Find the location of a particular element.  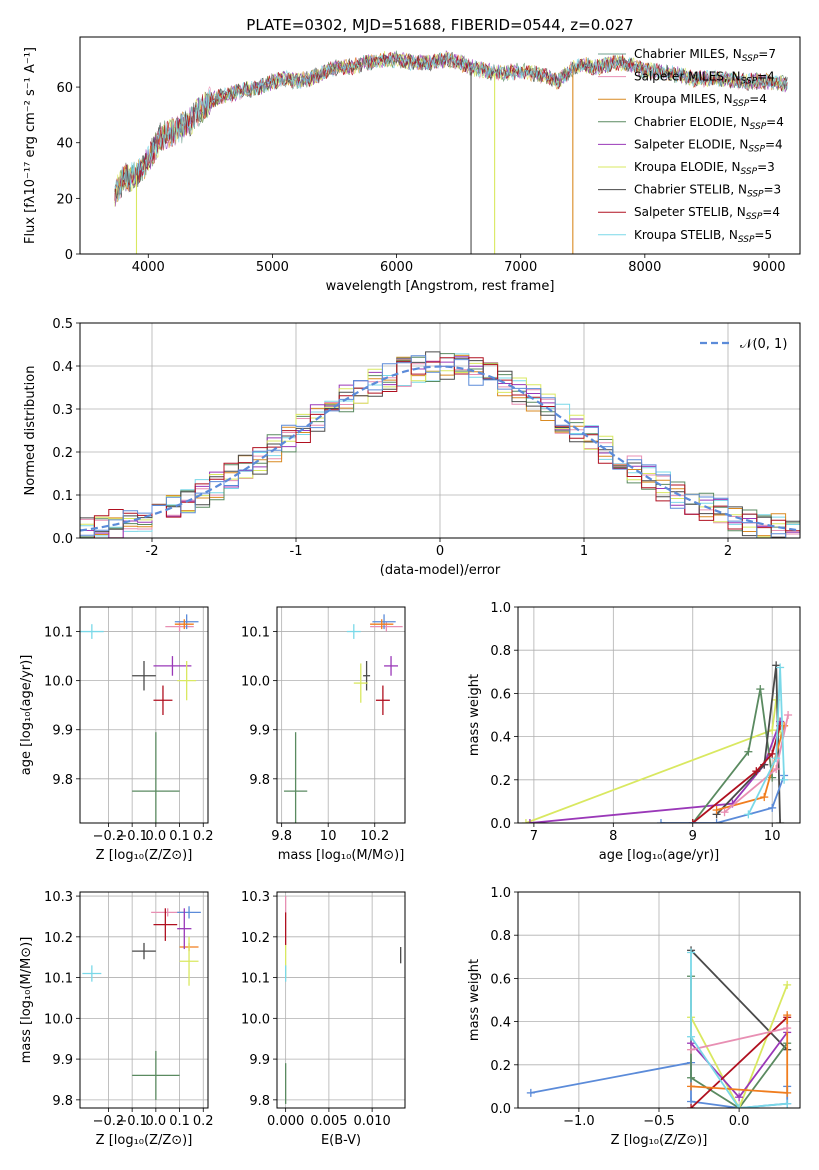

y-tick-label: 40 is located at coordinates (64, 144).